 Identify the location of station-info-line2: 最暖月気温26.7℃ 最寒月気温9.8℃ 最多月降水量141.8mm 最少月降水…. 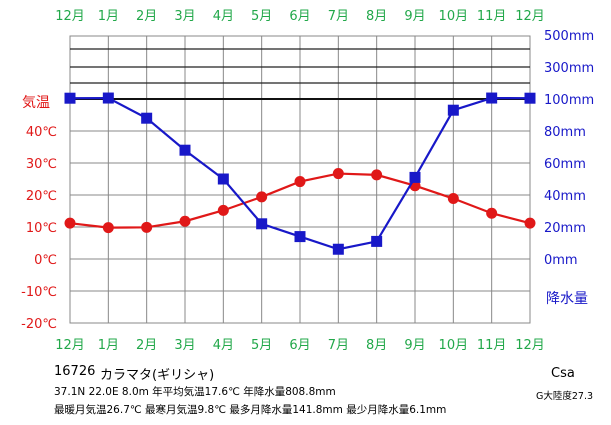
(250, 410).